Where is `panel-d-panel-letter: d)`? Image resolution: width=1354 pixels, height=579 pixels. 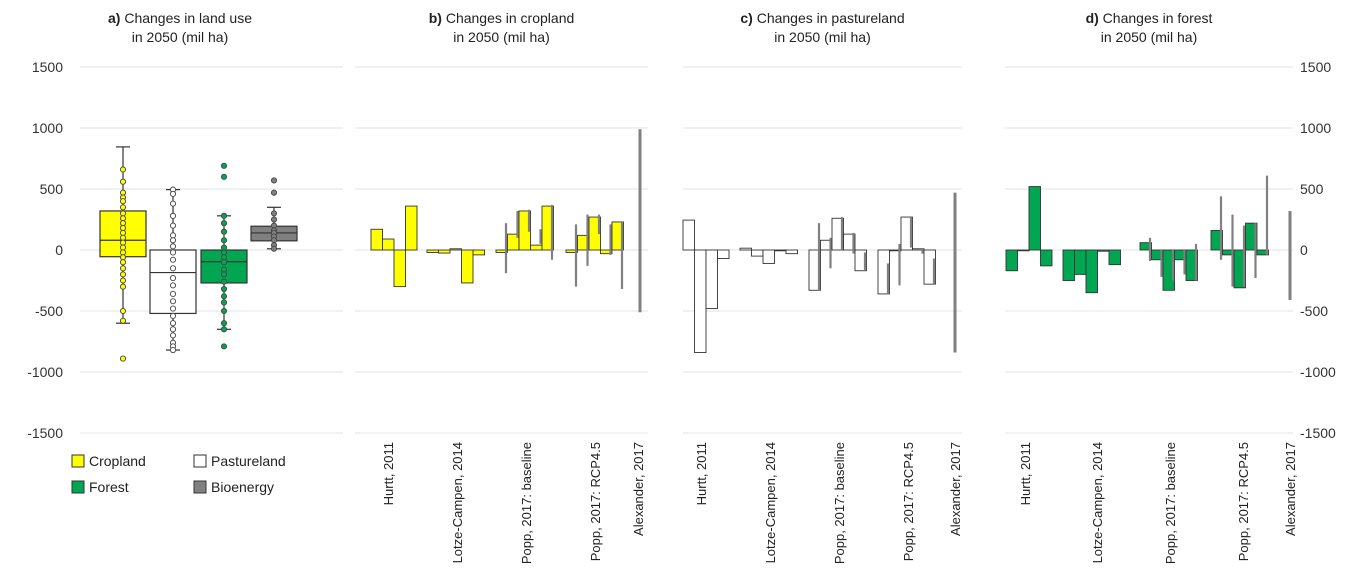
panel-d-panel-letter: d) is located at coordinates (1092, 18).